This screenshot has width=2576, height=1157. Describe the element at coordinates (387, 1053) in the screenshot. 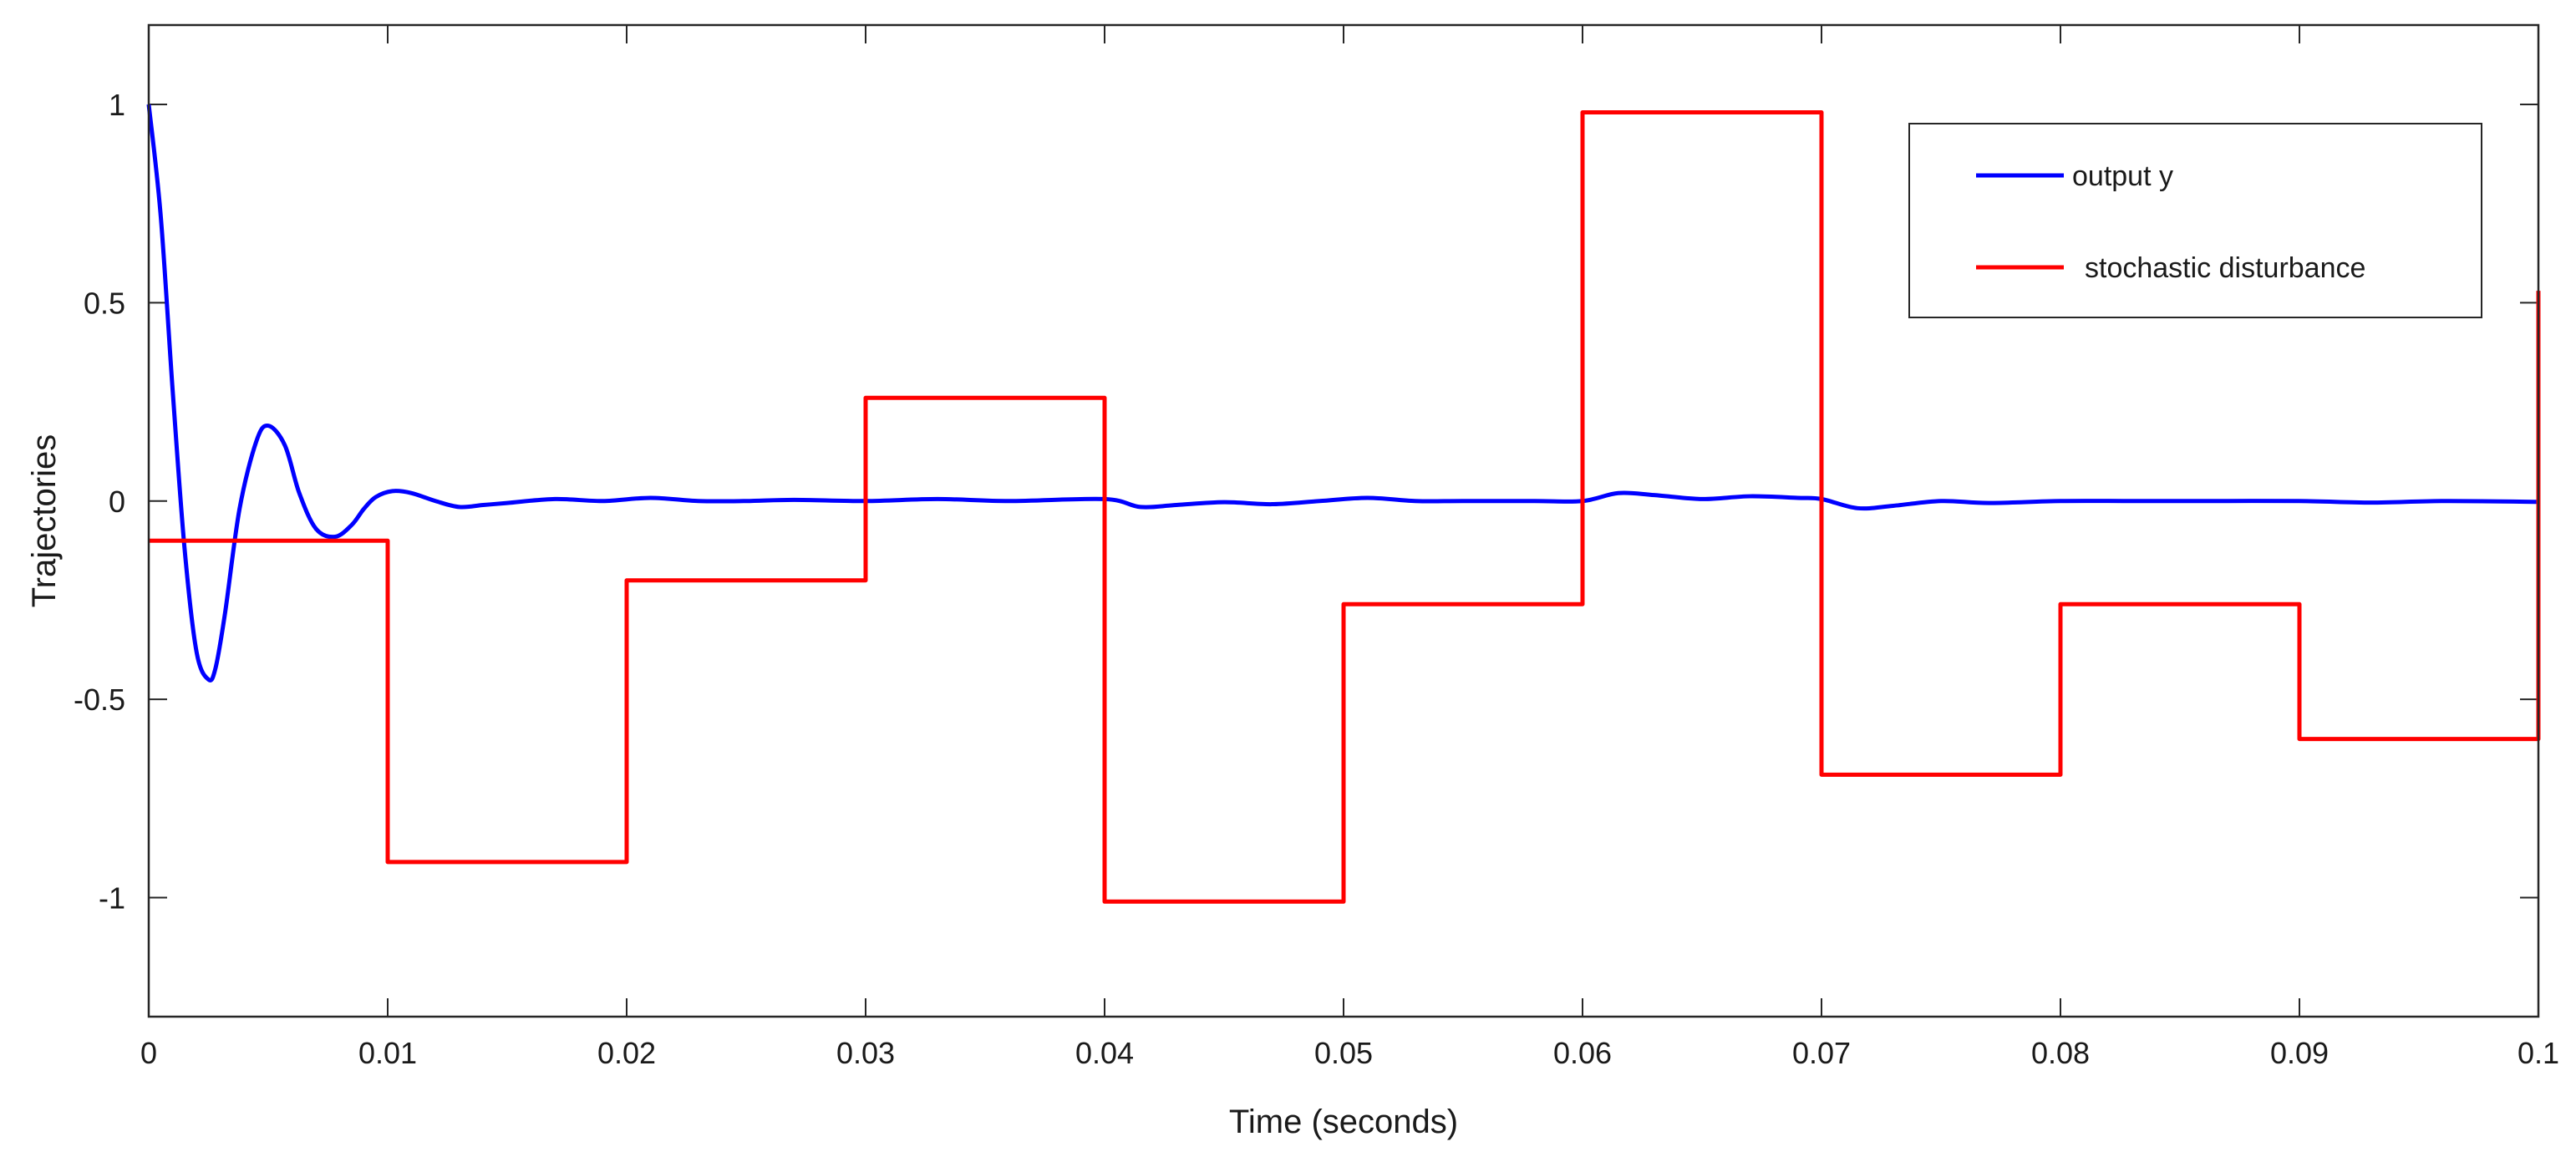

I see `x-tick-label: 0.01` at that location.